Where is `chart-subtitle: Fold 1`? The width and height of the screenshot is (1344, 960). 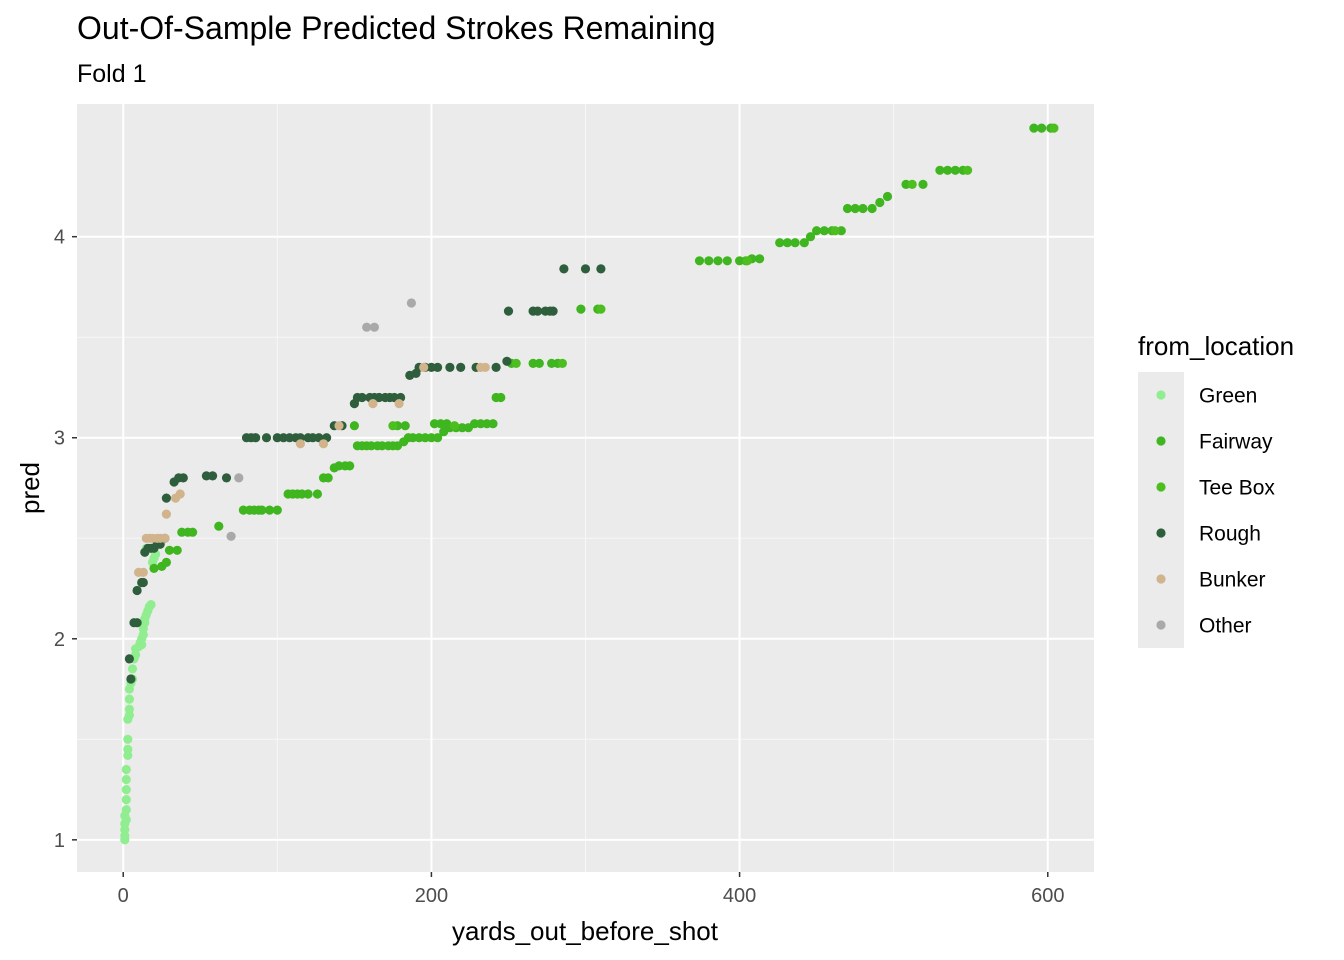
chart-subtitle: Fold 1 is located at coordinates (112, 74).